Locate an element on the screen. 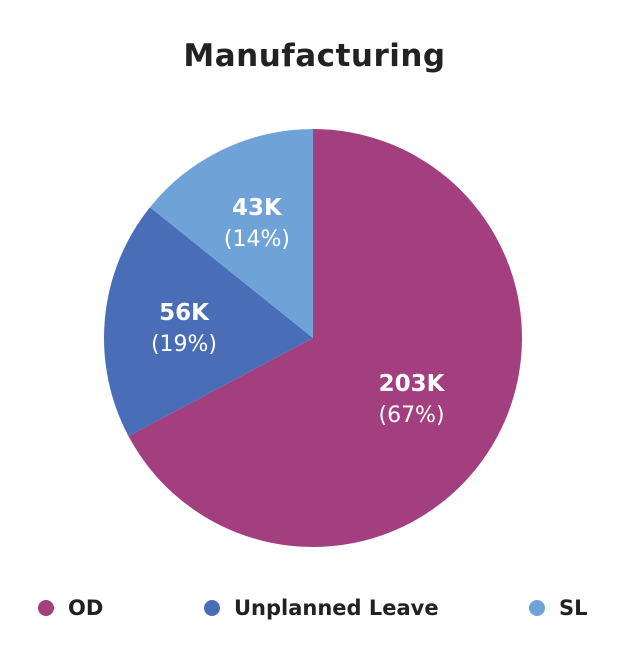 The width and height of the screenshot is (629, 660). legend-item-unplanned-leave: Unplanned Leave is located at coordinates (321, 608).